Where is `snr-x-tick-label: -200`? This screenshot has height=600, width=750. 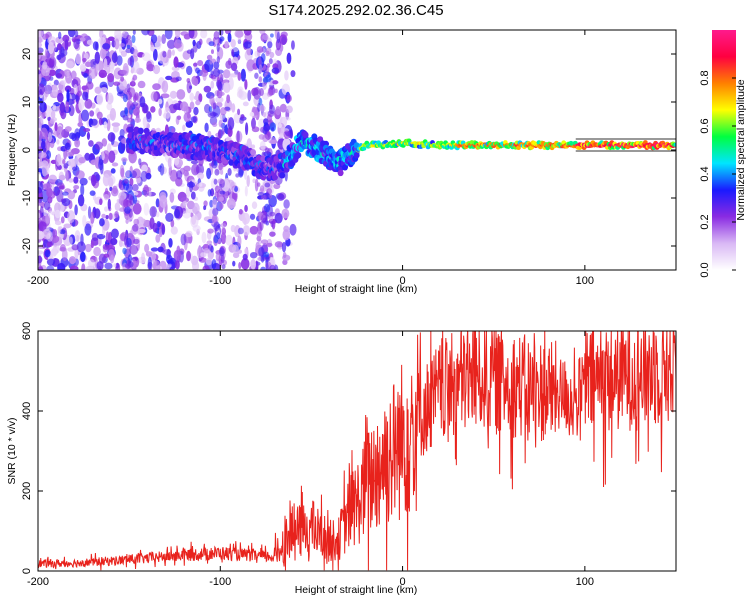
snr-x-tick-label: -200 is located at coordinates (38, 582).